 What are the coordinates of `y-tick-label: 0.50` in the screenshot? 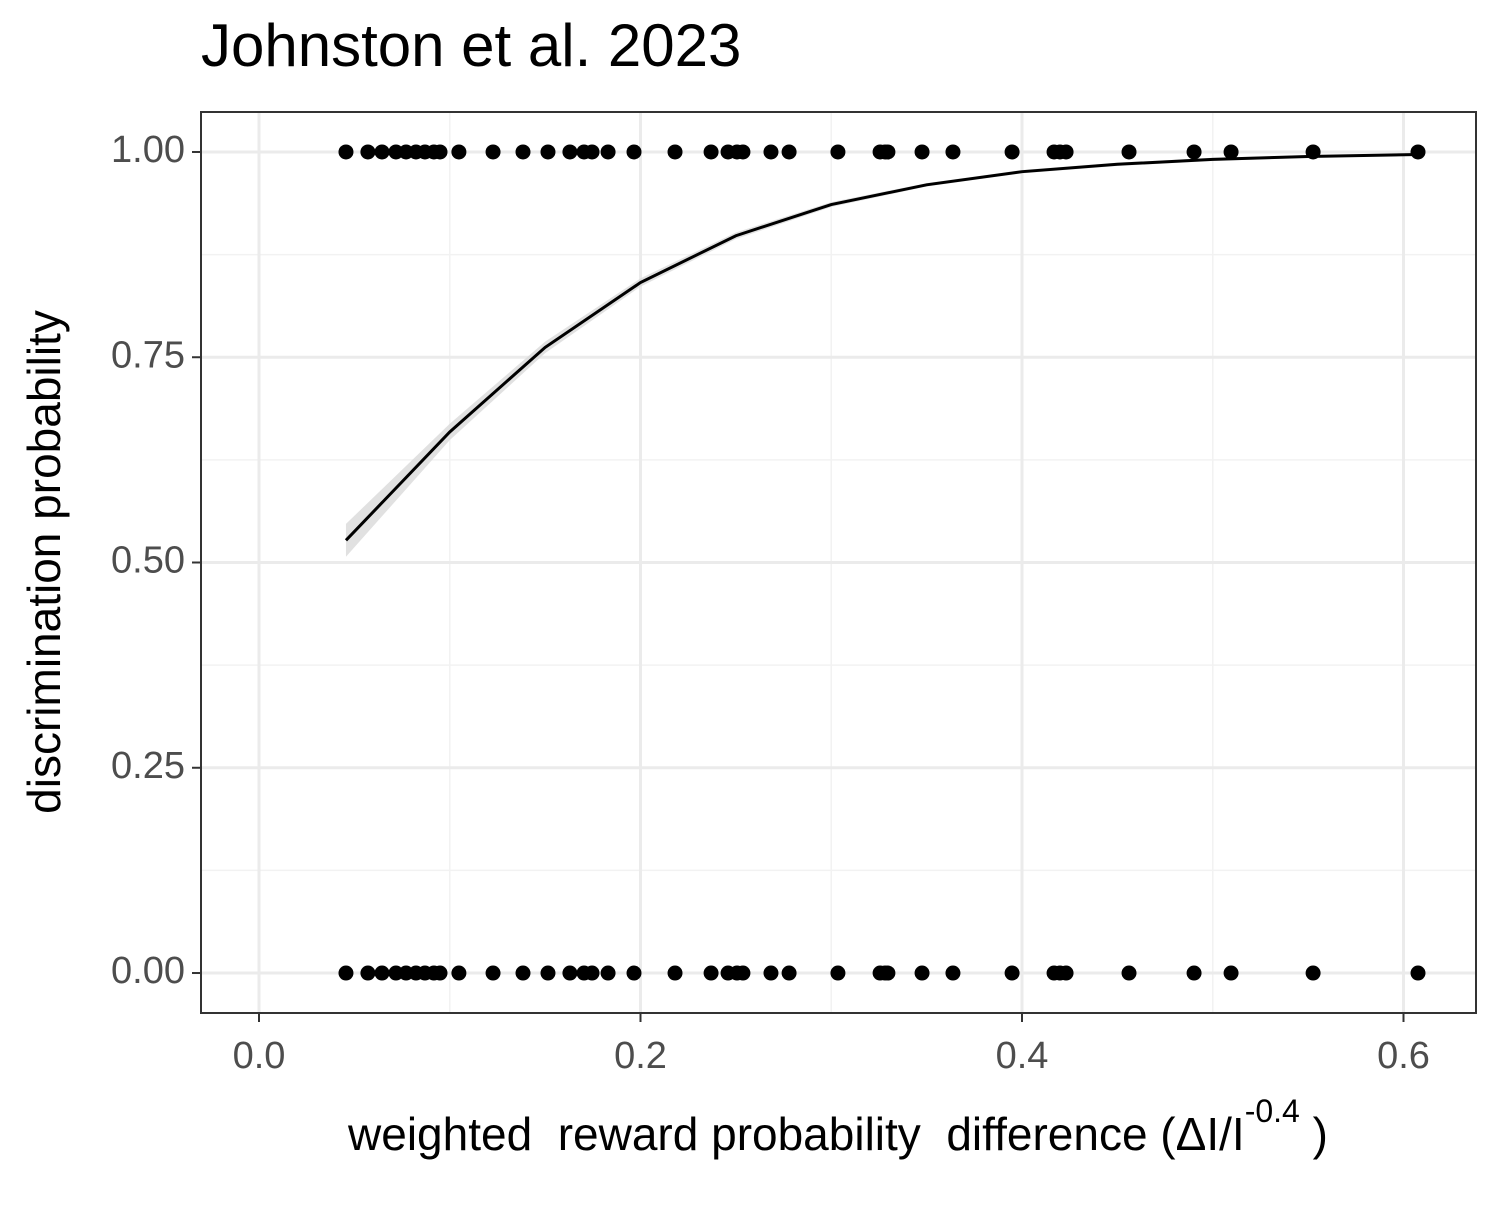 It's located at (148, 561).